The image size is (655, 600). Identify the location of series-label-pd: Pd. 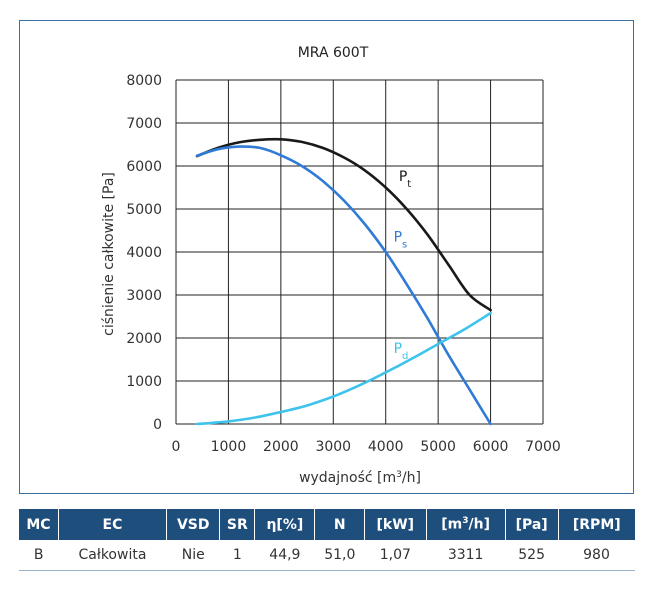
(401, 351).